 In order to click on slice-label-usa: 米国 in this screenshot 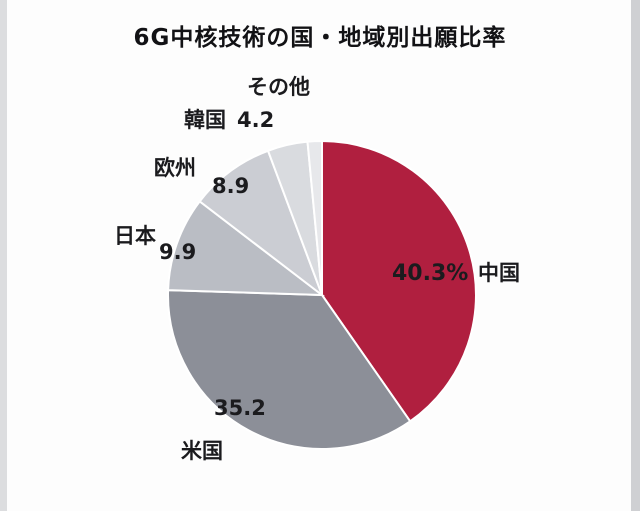, I will do `click(202, 451)`.